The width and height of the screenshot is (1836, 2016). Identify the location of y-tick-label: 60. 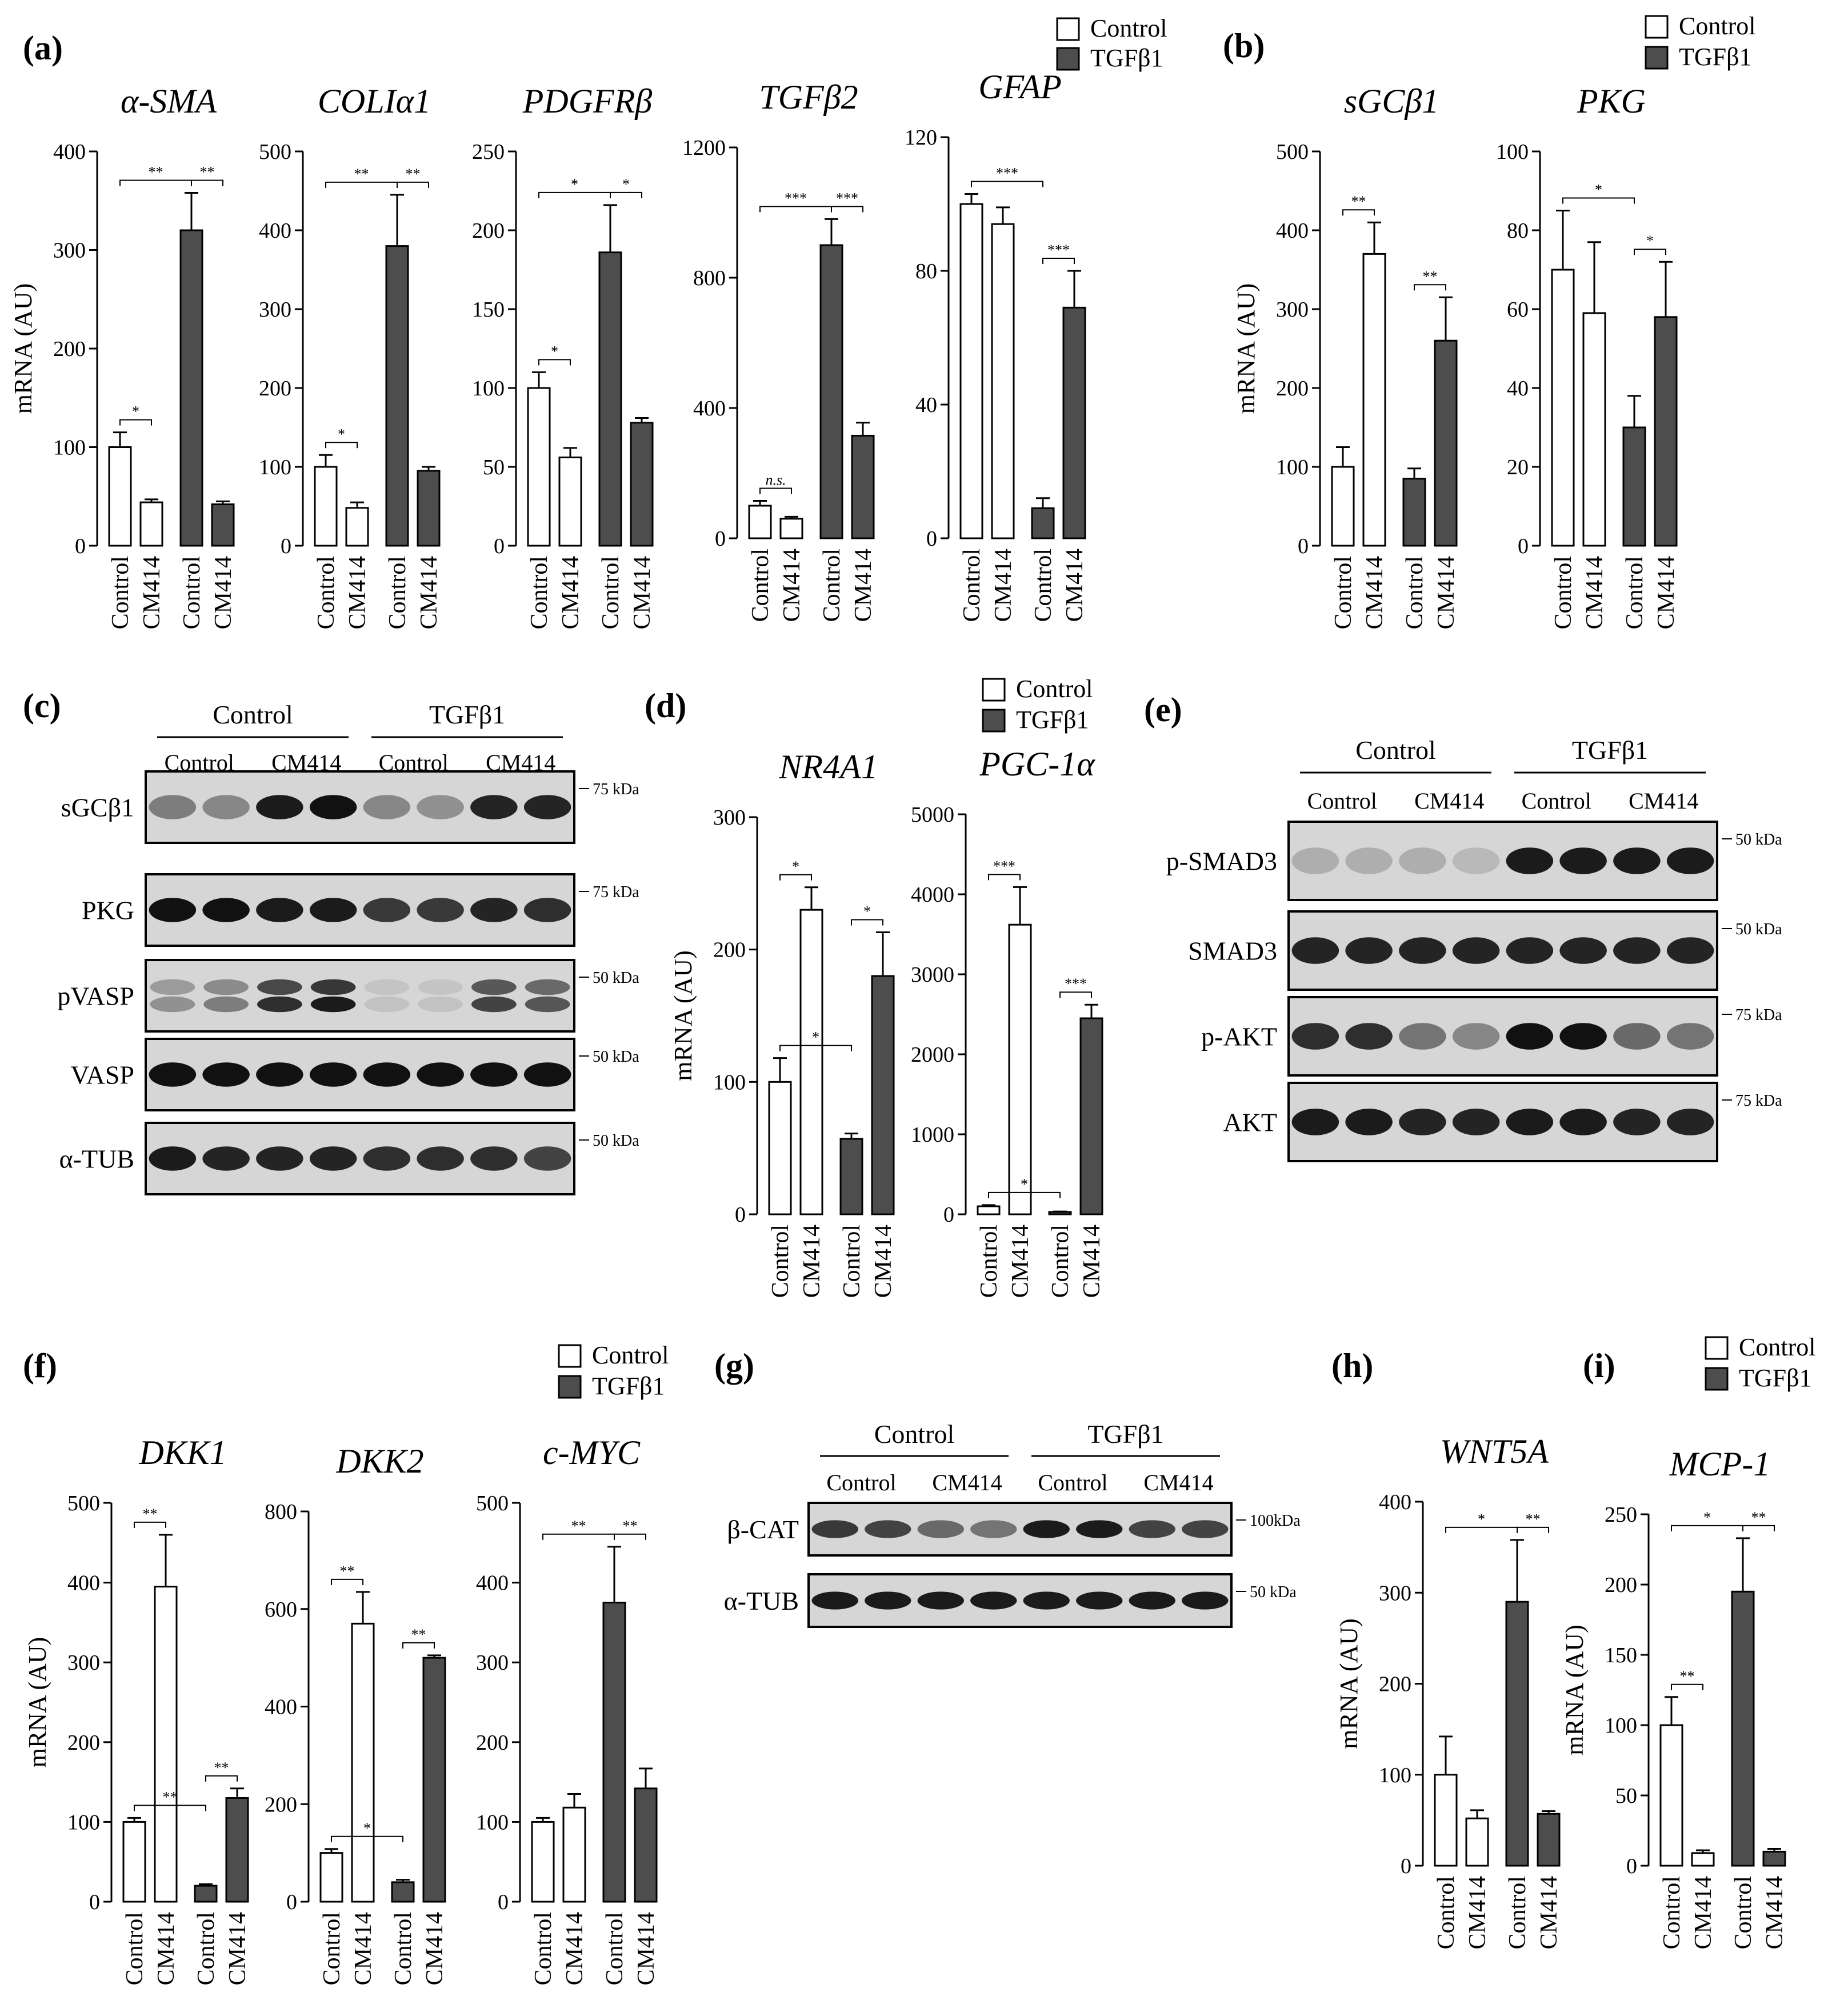
(1518, 310).